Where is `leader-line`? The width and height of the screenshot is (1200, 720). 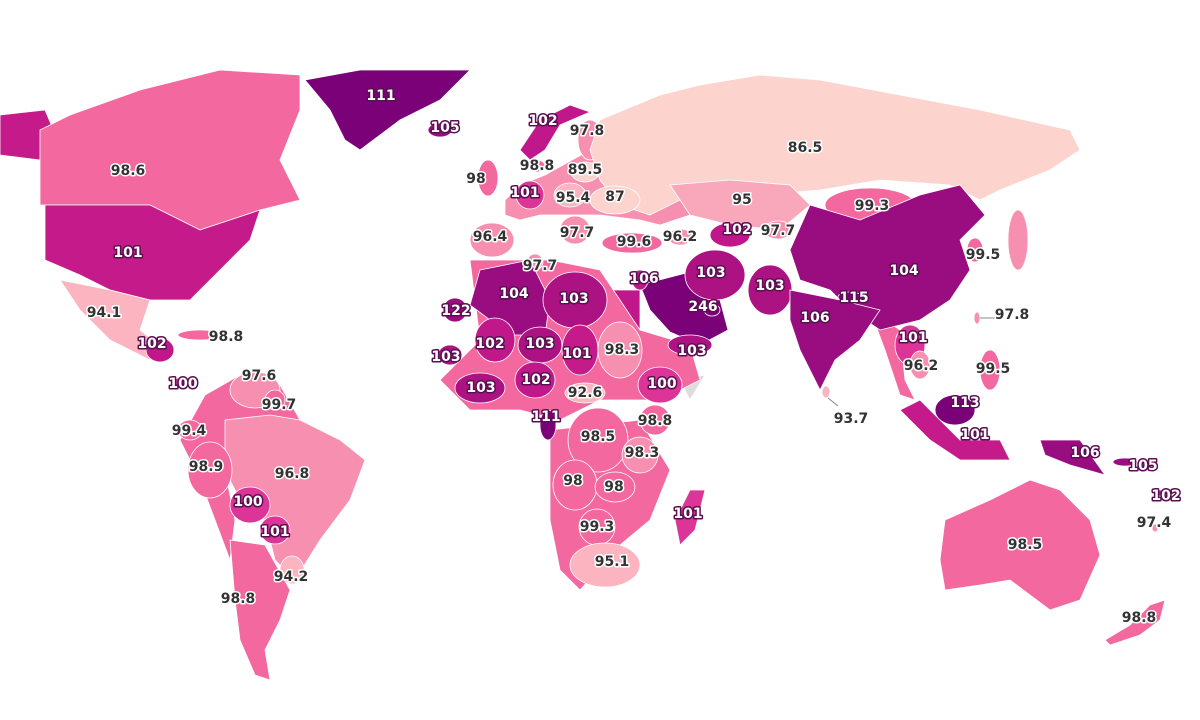 leader-line is located at coordinates (833, 402).